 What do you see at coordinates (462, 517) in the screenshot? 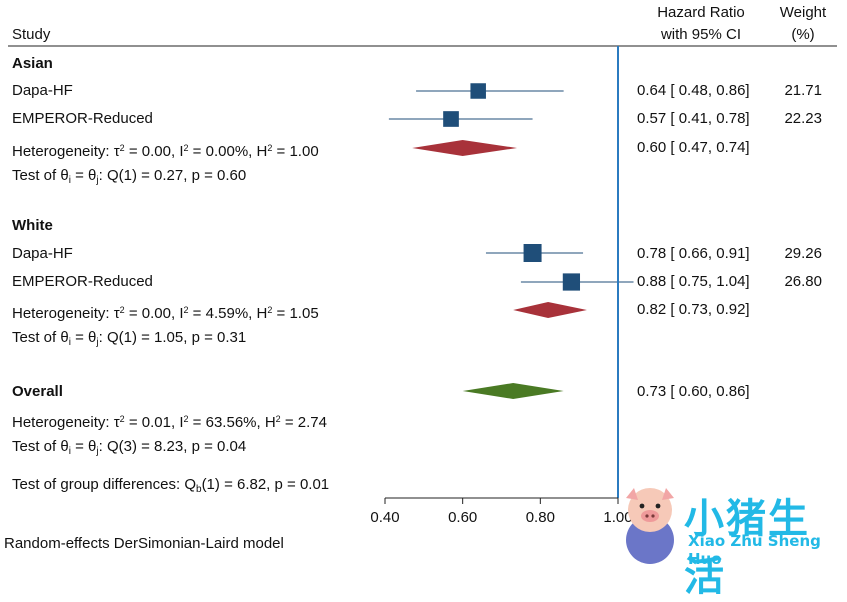
I see `x-tick-label: 0.60` at bounding box center [462, 517].